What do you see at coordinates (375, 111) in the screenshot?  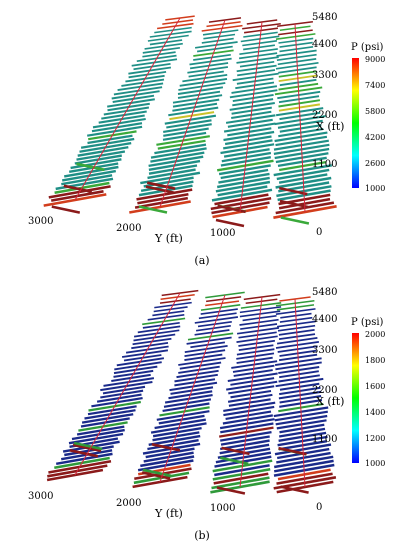 I see `colorbar-tick: 5800` at bounding box center [375, 111].